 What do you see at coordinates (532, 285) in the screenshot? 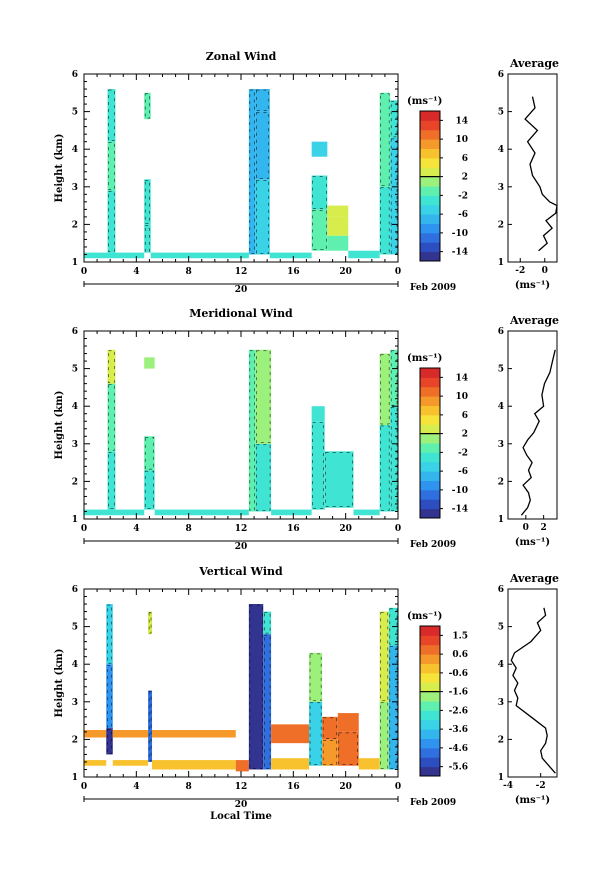
I see `average-unit: (ms⁻¹)` at bounding box center [532, 285].